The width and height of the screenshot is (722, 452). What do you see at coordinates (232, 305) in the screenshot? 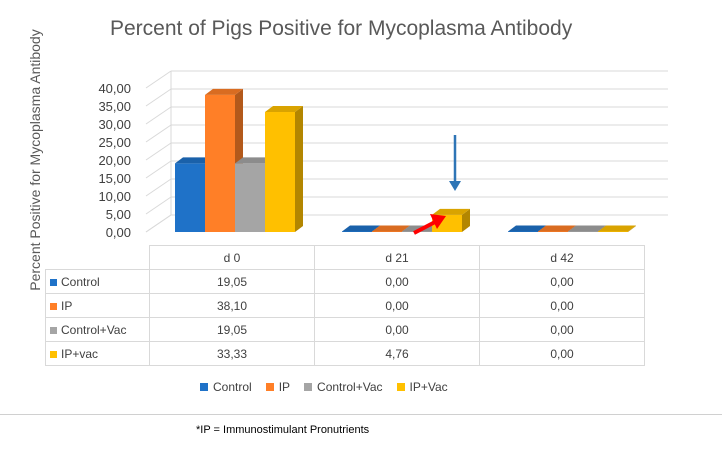
I see `table-cell: 38,10` at bounding box center [232, 305].